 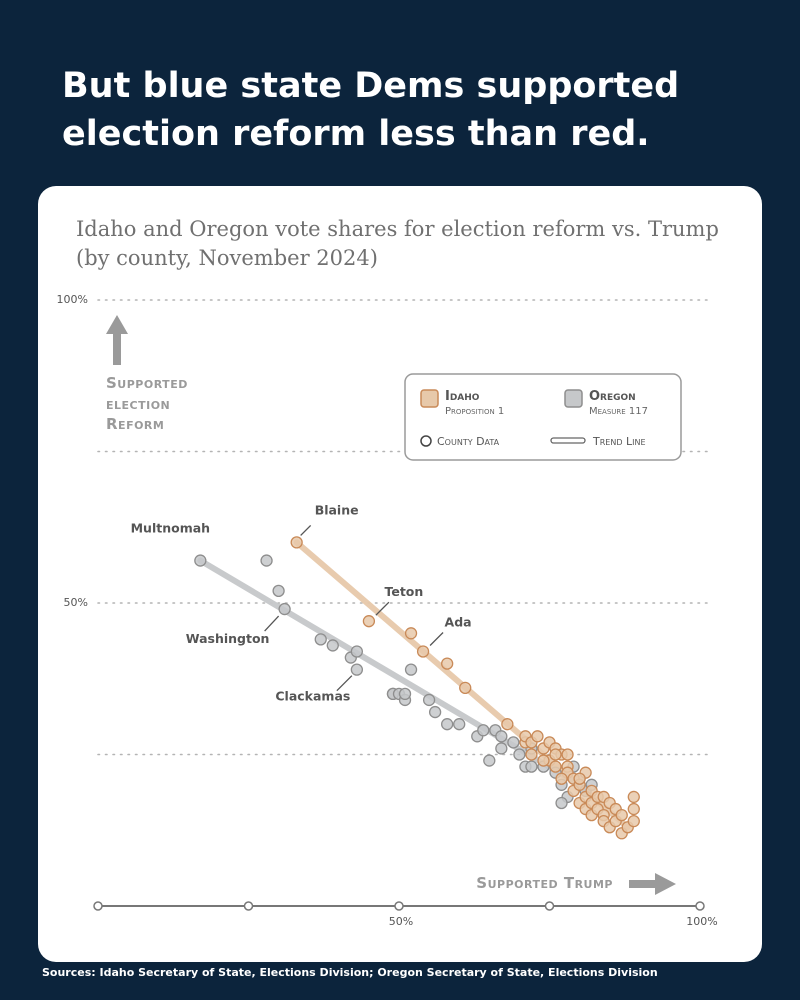 I want to click on legend-label-oregon: Oregon, so click(x=612, y=396).